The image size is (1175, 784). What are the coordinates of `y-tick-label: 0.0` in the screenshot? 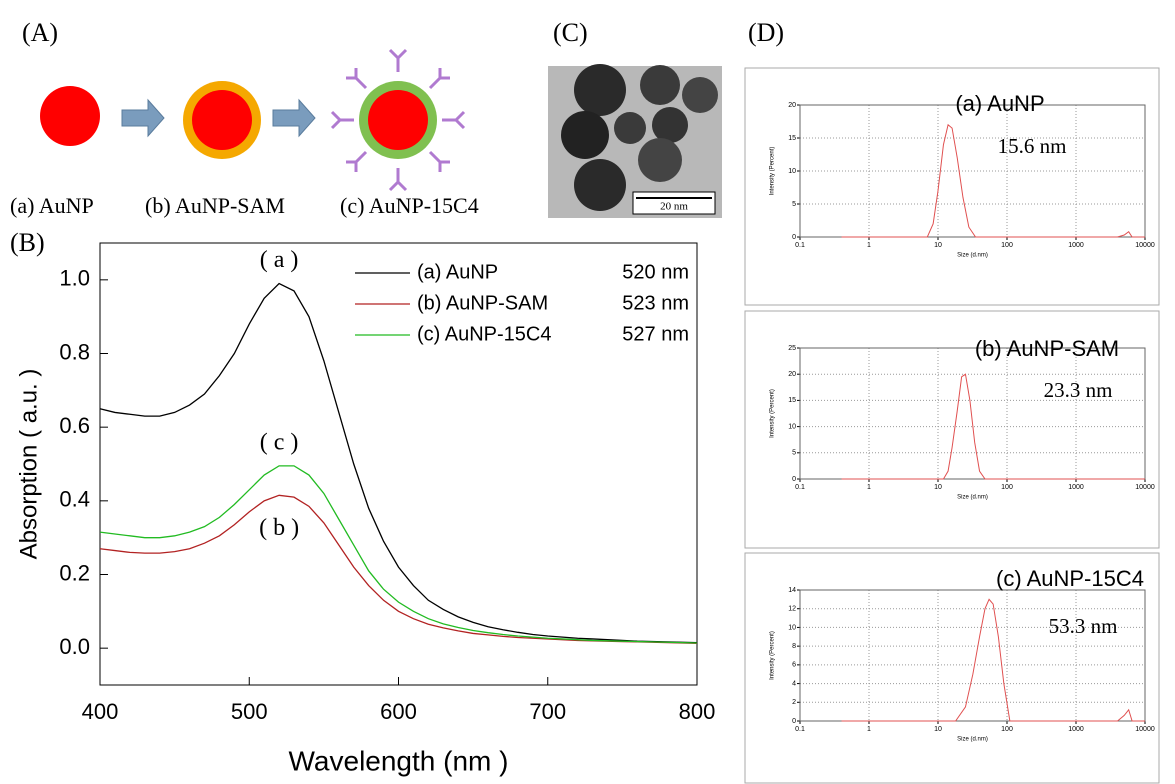 It's located at (74, 646).